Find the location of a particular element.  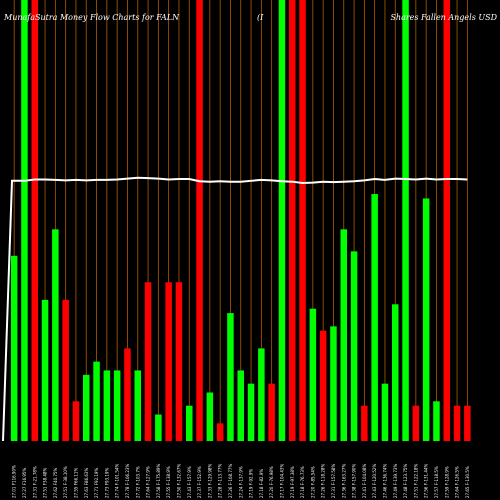

x-tick-label: 27.31 F-21.78% is located at coordinates (34, 482).